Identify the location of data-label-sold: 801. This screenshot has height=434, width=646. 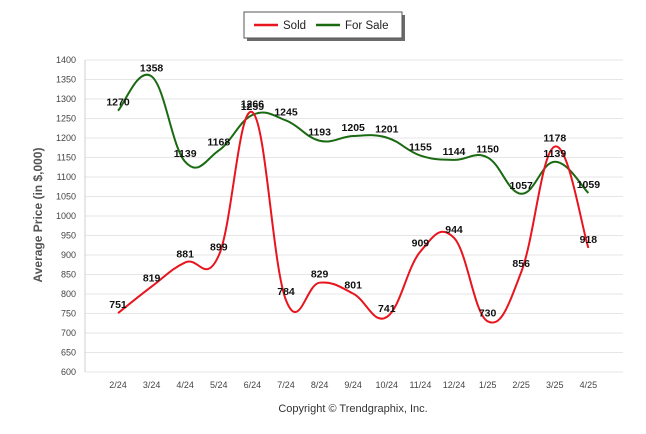
(353, 286).